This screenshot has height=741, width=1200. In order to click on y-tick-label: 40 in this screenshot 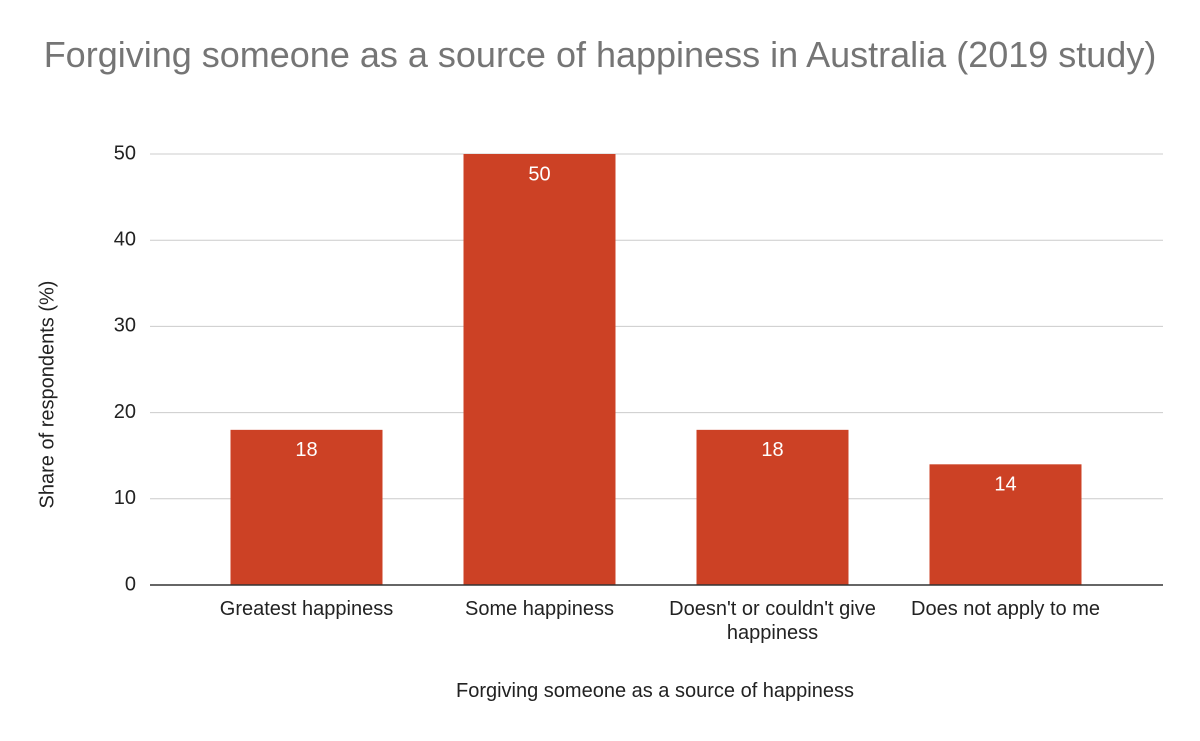, I will do `click(125, 239)`.